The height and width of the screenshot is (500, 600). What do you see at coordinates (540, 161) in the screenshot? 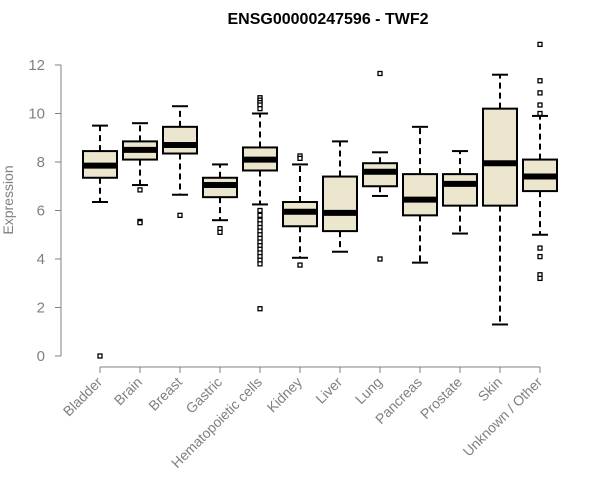
I see `box-unknown-other` at bounding box center [540, 161].